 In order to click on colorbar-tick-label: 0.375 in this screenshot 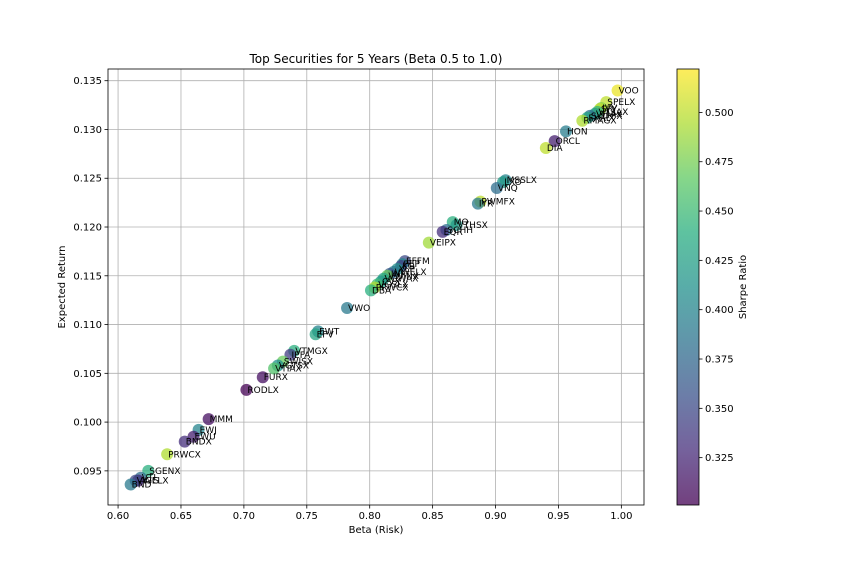, I will do `click(719, 360)`.